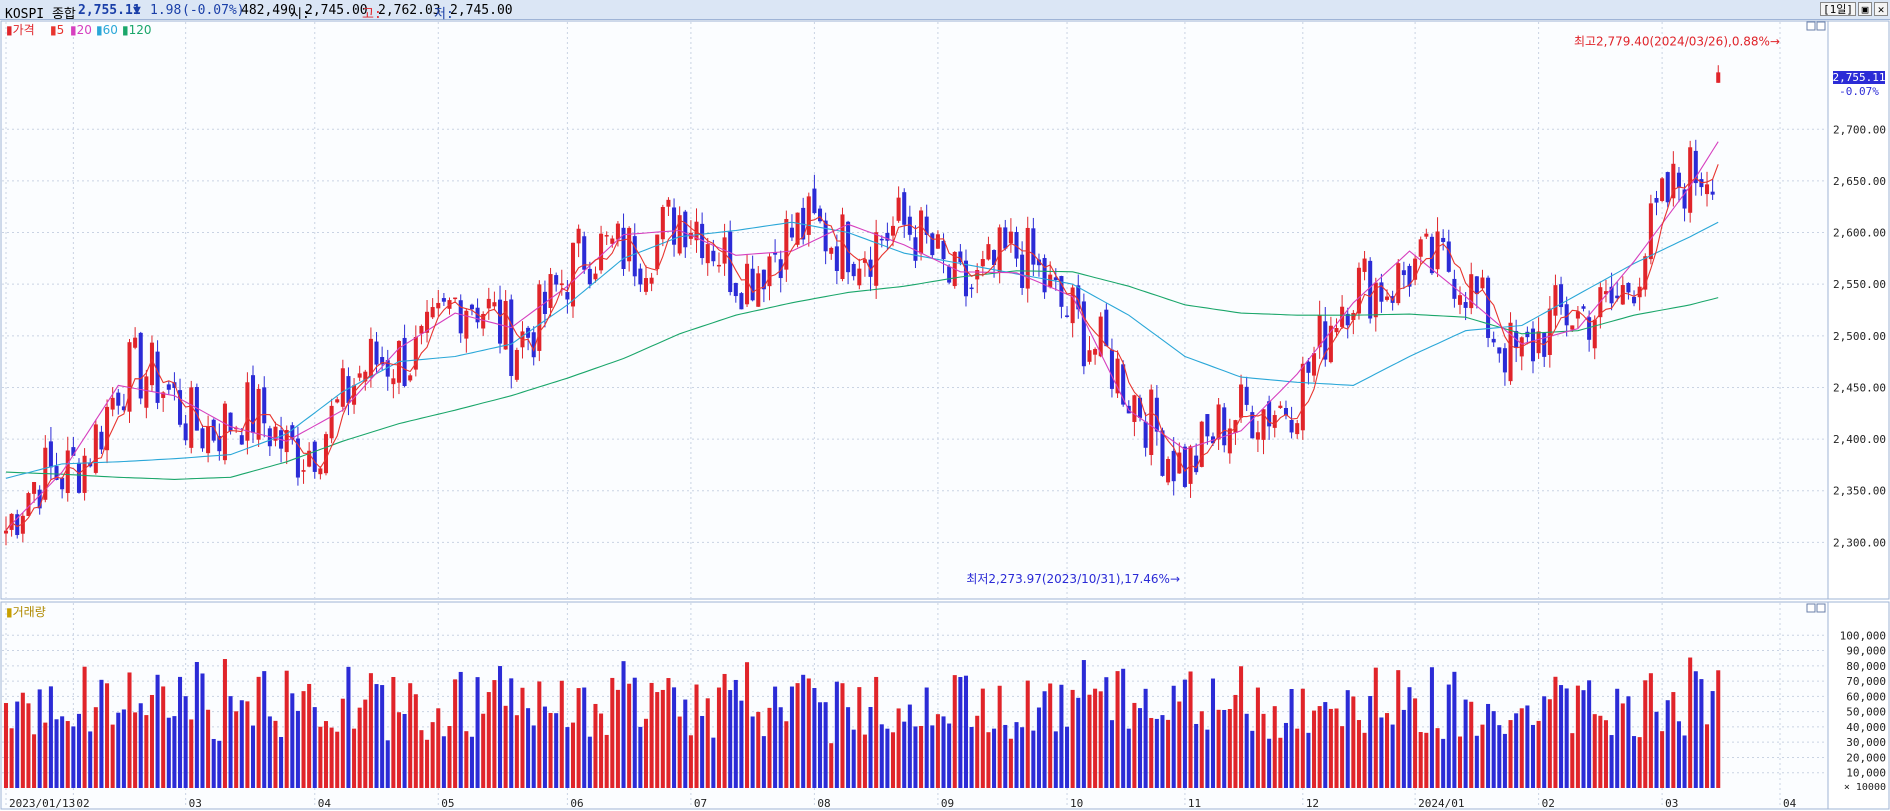 The image size is (1890, 811). What do you see at coordinates (1790, 803) in the screenshot?
I see `date-tick-label: 04` at bounding box center [1790, 803].